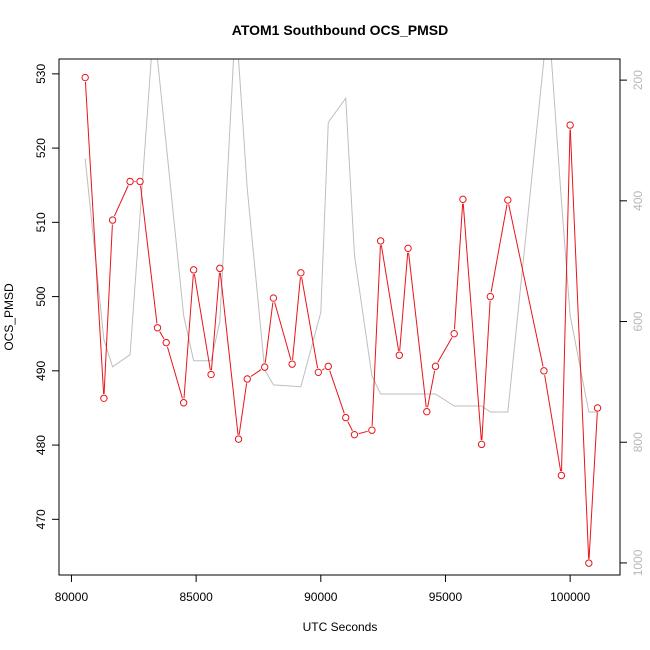 The height and width of the screenshot is (650, 650). I want to click on y2-tick-label: 200, so click(638, 80).